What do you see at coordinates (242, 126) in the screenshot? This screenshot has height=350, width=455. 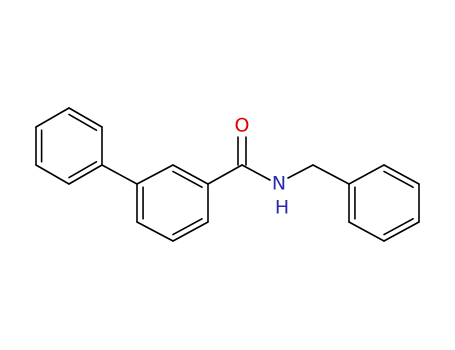 I see `oxygen-label: O` at bounding box center [242, 126].